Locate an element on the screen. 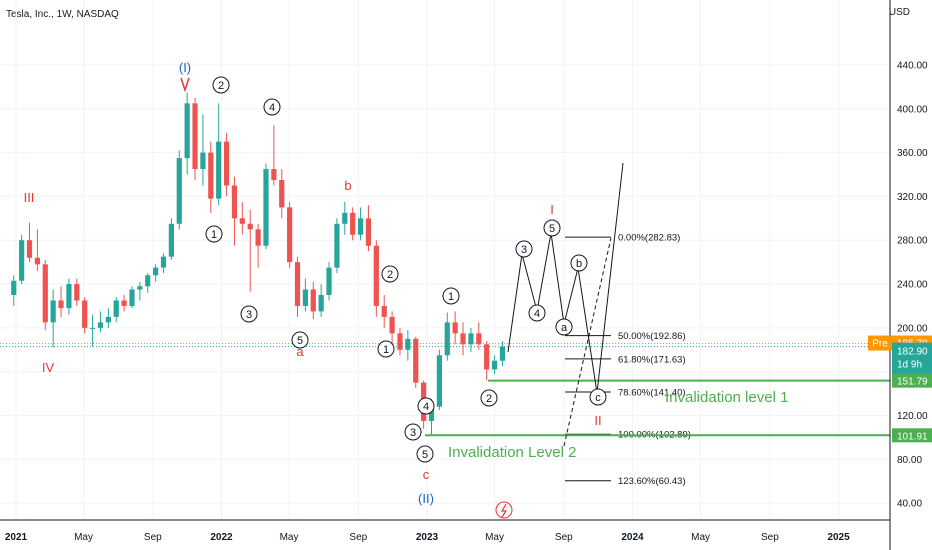 The image size is (932, 550). invalidation-lines: Invalidation level 1 Invalidation Level 2 is located at coordinates (657, 420).